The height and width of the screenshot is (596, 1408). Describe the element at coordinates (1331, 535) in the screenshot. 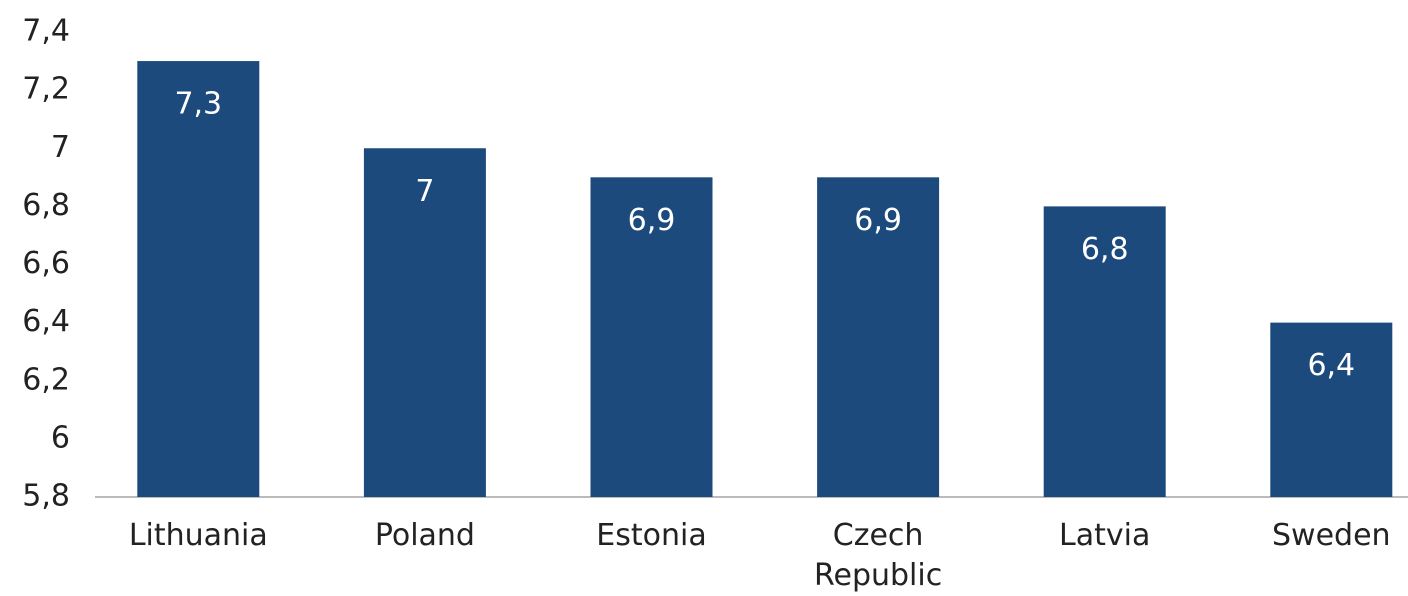

I see `x-tick-label: Sweden` at that location.